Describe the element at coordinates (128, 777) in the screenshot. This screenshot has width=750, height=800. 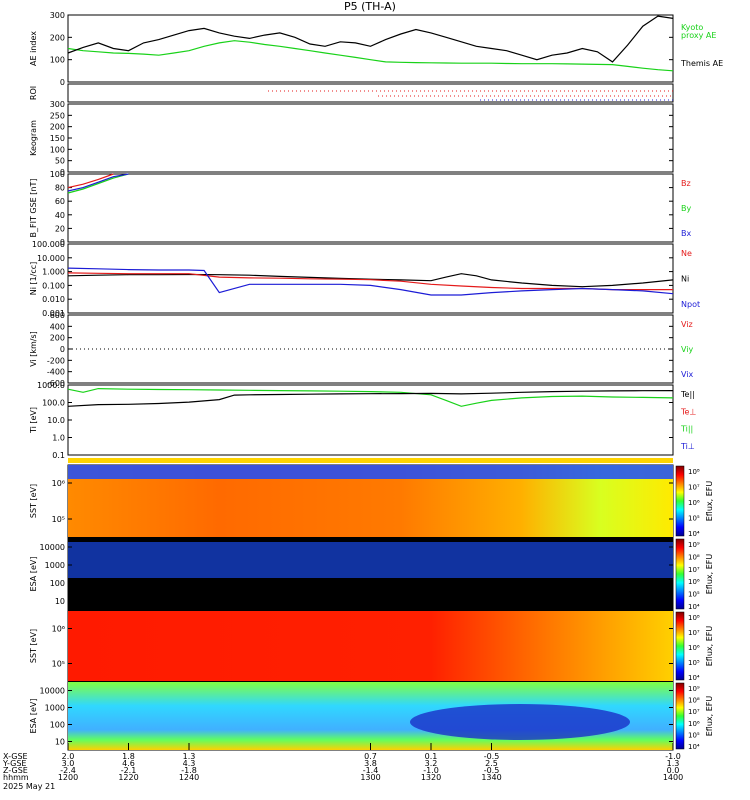
I see `x-tick-label: 1220` at that location.